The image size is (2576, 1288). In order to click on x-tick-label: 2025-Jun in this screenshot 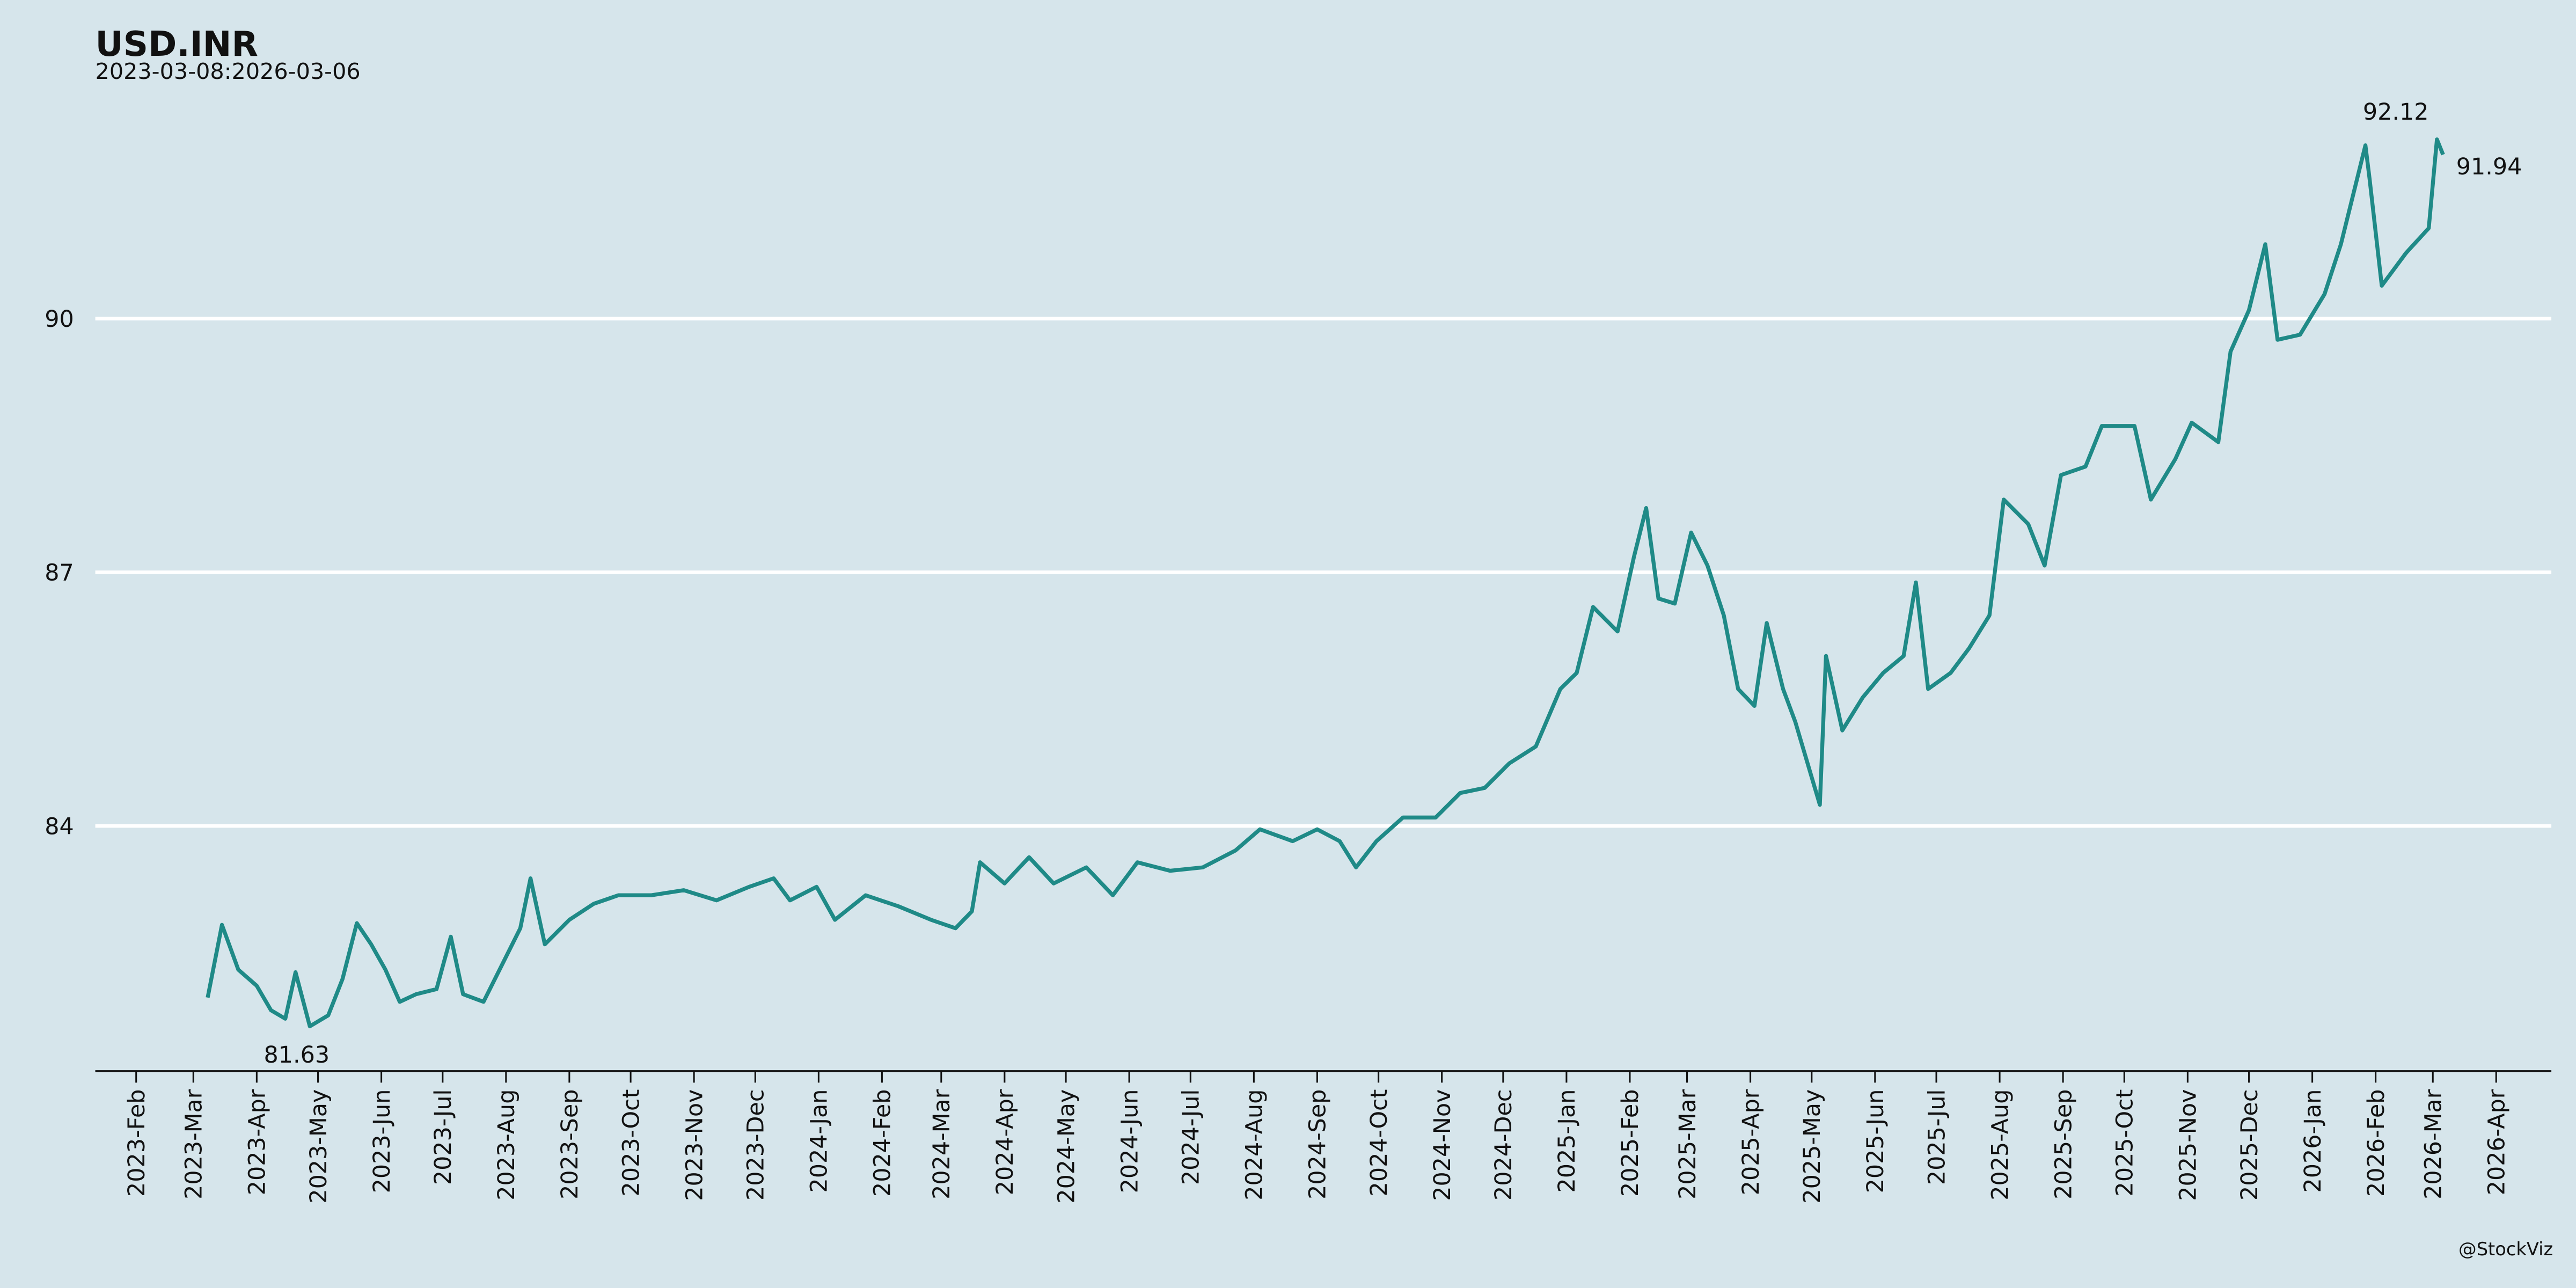, I will do `click(1875, 1141)`.